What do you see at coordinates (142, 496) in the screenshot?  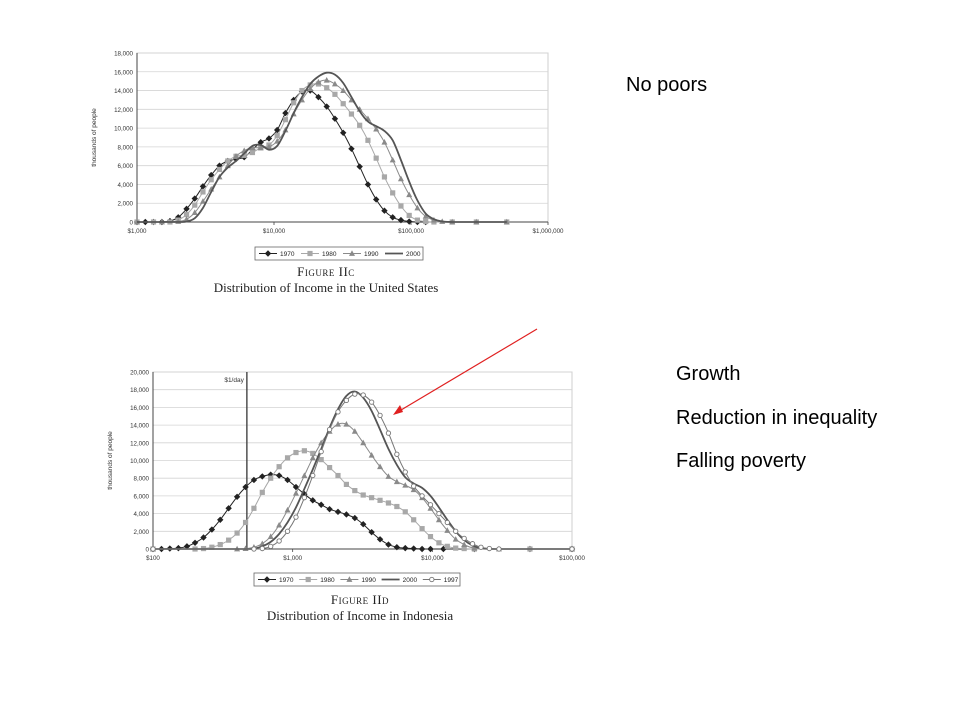 I see `y-tick-label: 6,000` at bounding box center [142, 496].